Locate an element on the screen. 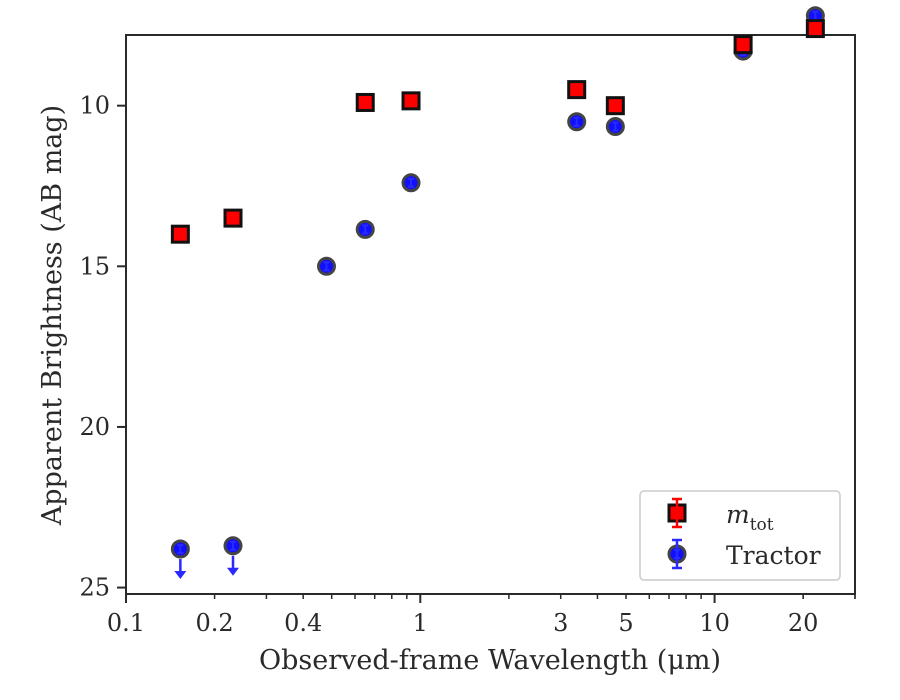 This screenshot has height=700, width=900. legend: mtot Tractor is located at coordinates (740, 535).